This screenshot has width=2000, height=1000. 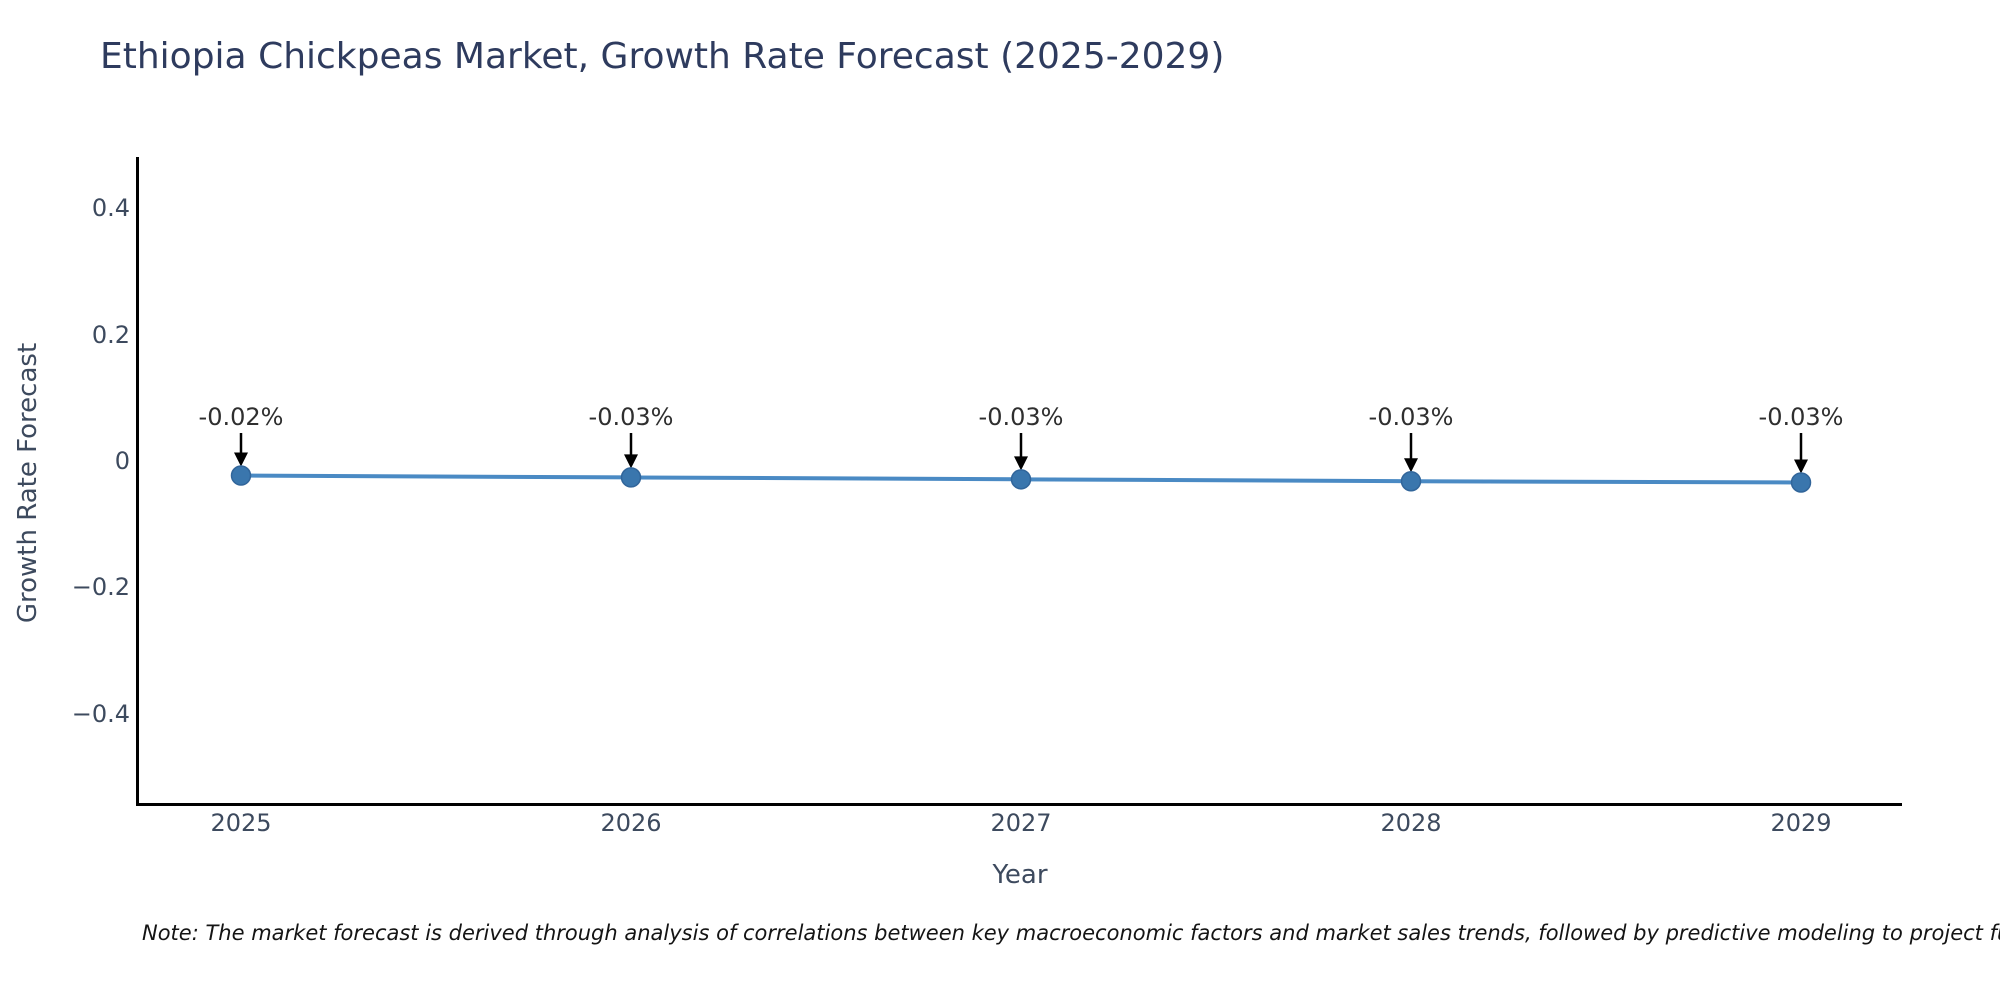 I want to click on y-axis-line, so click(x=137, y=481).